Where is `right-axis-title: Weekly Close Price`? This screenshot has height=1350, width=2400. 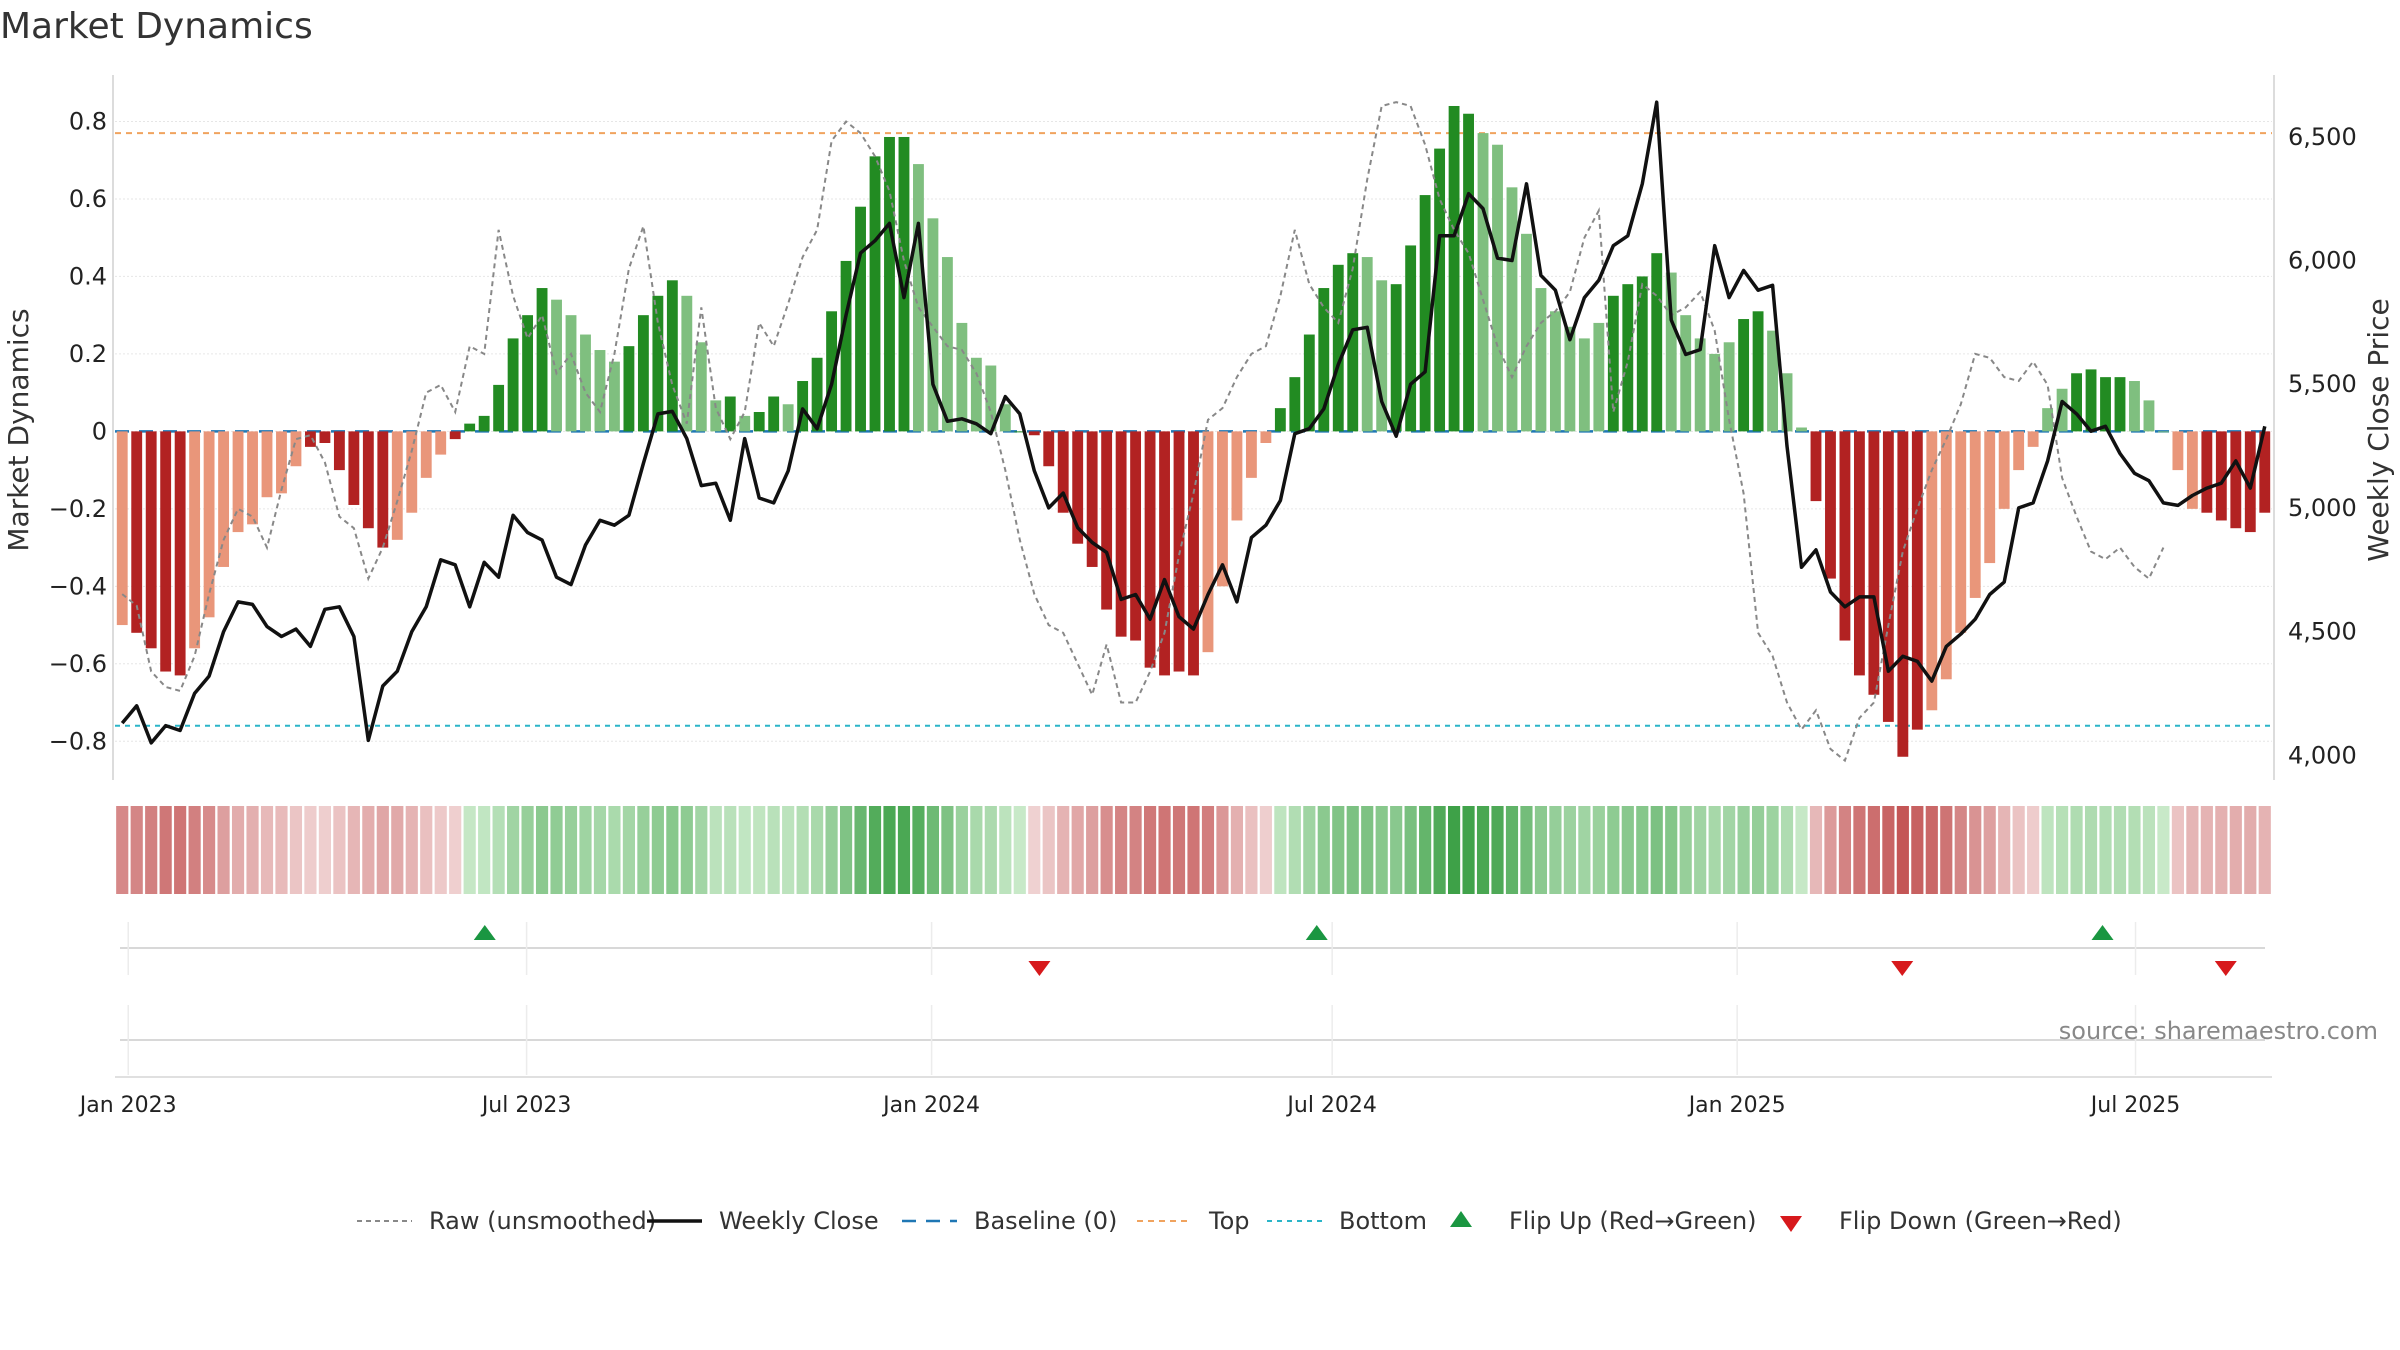
right-axis-title: Weekly Close Price is located at coordinates (2378, 429).